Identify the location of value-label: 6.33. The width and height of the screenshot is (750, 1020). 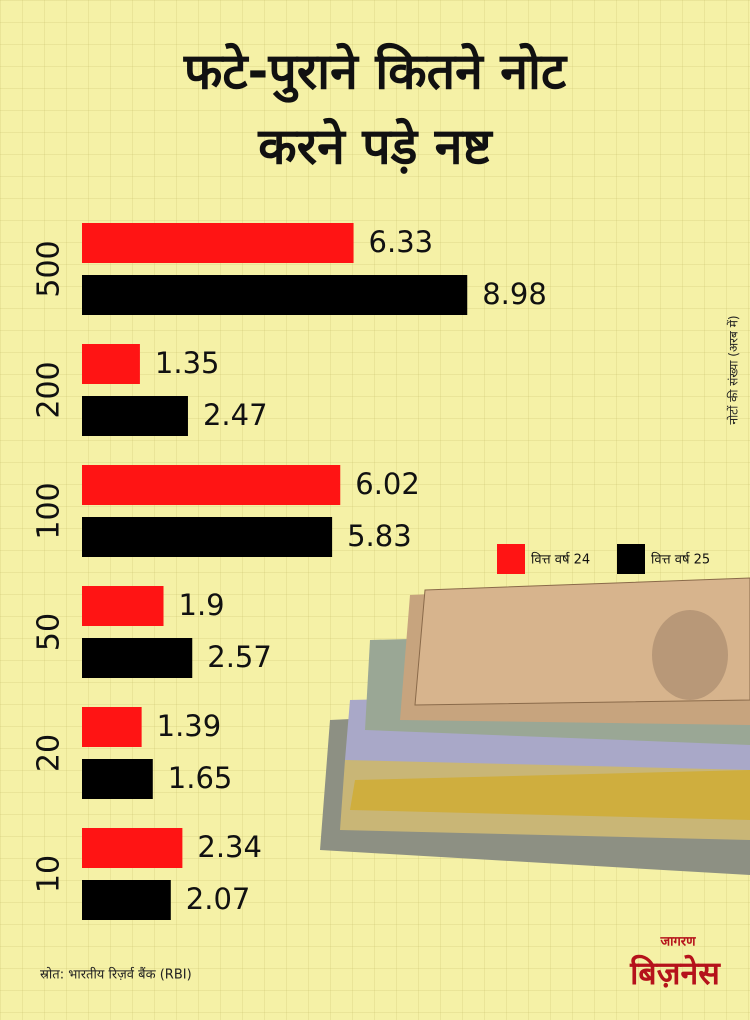
(401, 242).